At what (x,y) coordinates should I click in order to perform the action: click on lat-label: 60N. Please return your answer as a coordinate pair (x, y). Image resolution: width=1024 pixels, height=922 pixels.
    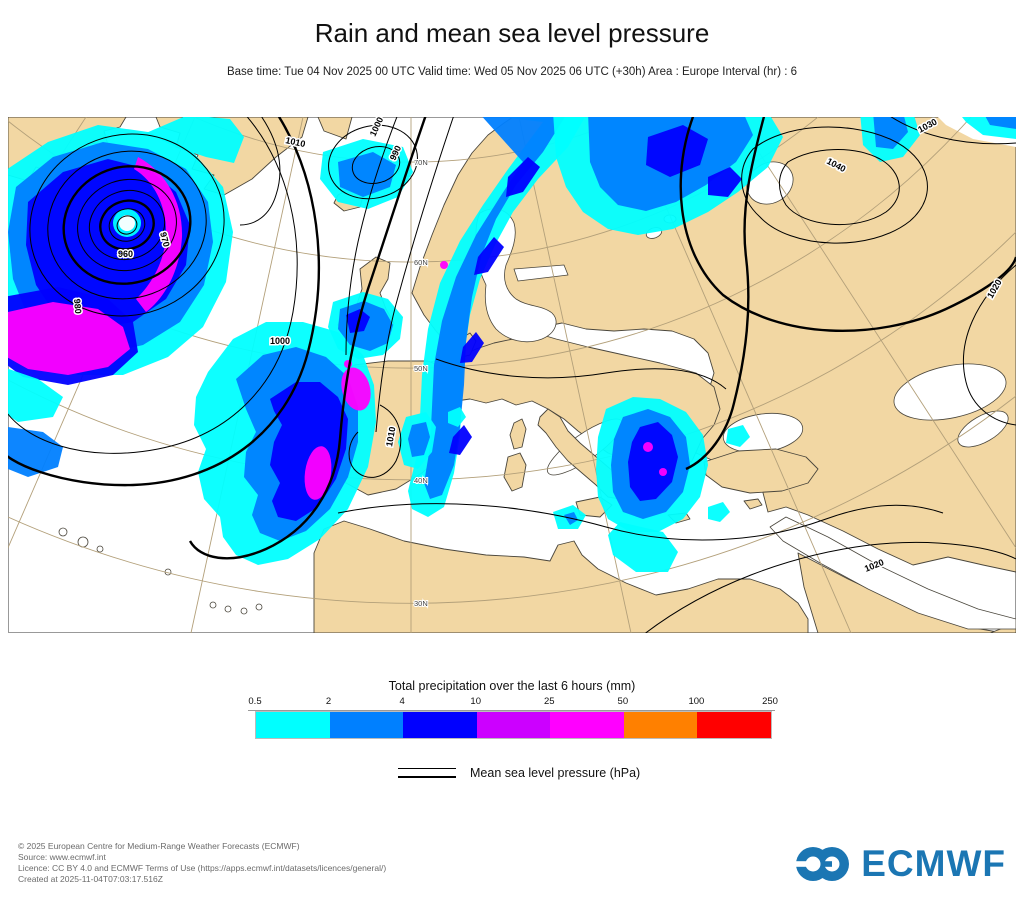
    Looking at the image, I should click on (421, 262).